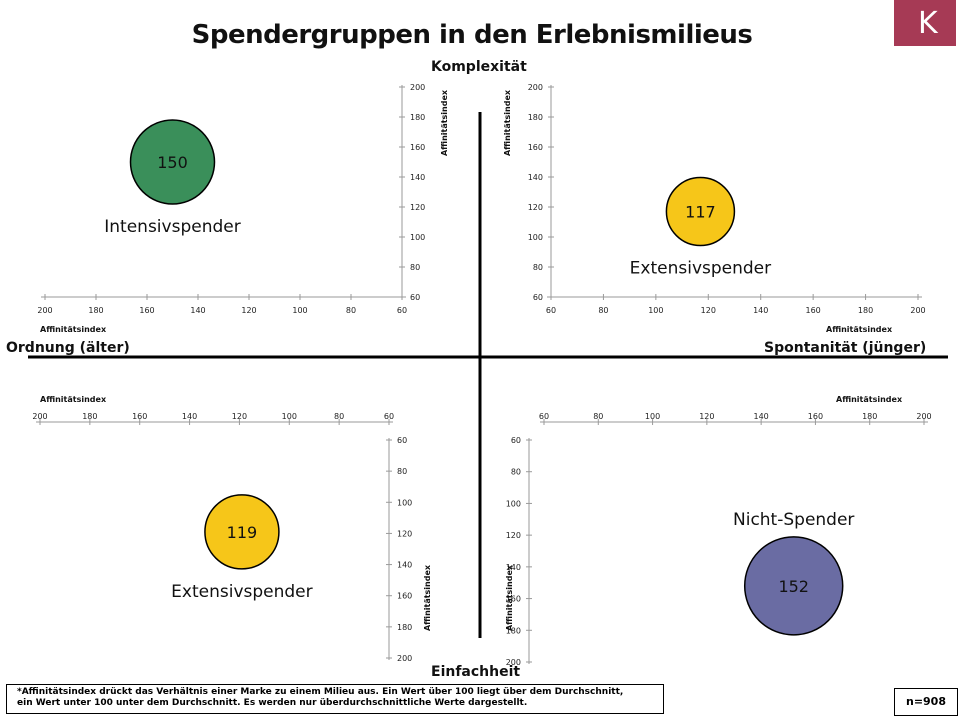 This screenshot has height=720, width=960. What do you see at coordinates (479, 67) in the screenshot?
I see `axis-top-label: Komplexität` at bounding box center [479, 67].